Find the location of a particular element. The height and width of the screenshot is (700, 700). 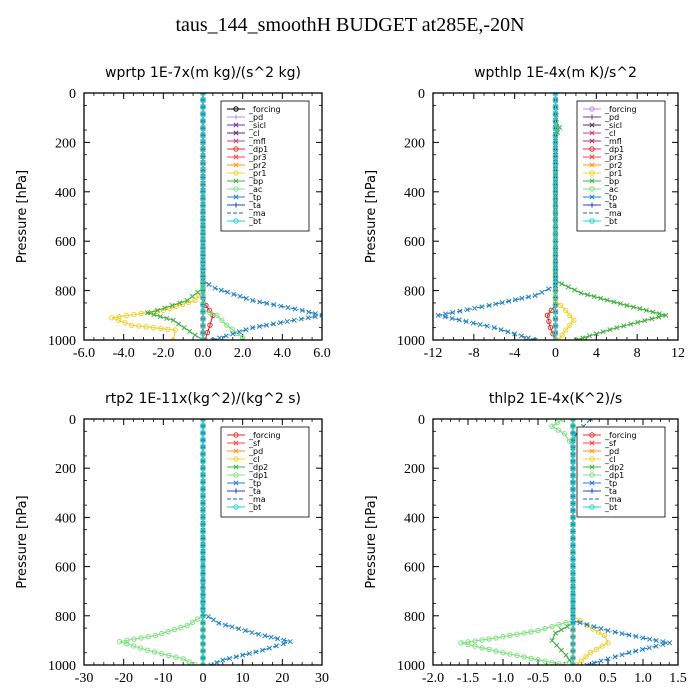

legend-pr1-label: _pr1 is located at coordinates (613, 173).